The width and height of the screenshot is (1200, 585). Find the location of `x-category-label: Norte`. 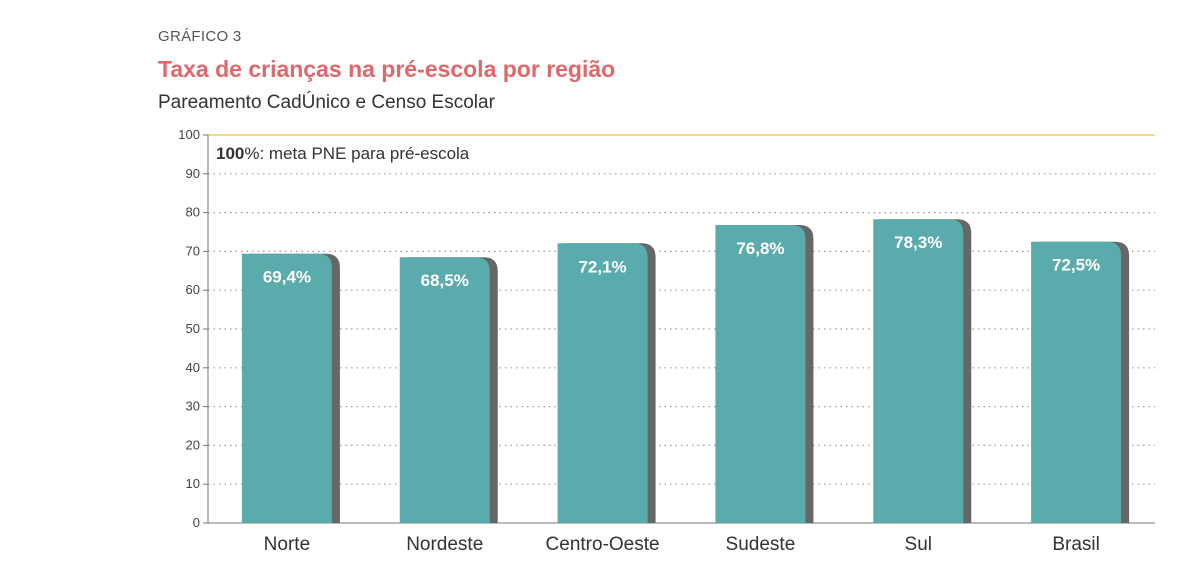

x-category-label: Norte is located at coordinates (287, 544).